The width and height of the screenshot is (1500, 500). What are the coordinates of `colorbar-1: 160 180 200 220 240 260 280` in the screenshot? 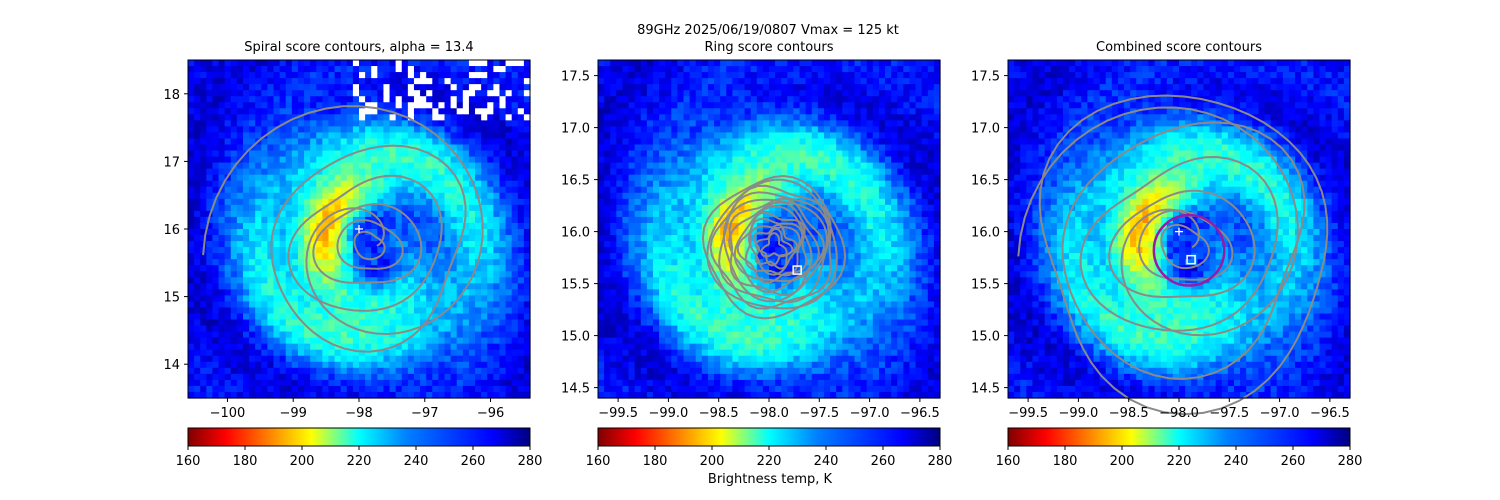 It's located at (359, 448).